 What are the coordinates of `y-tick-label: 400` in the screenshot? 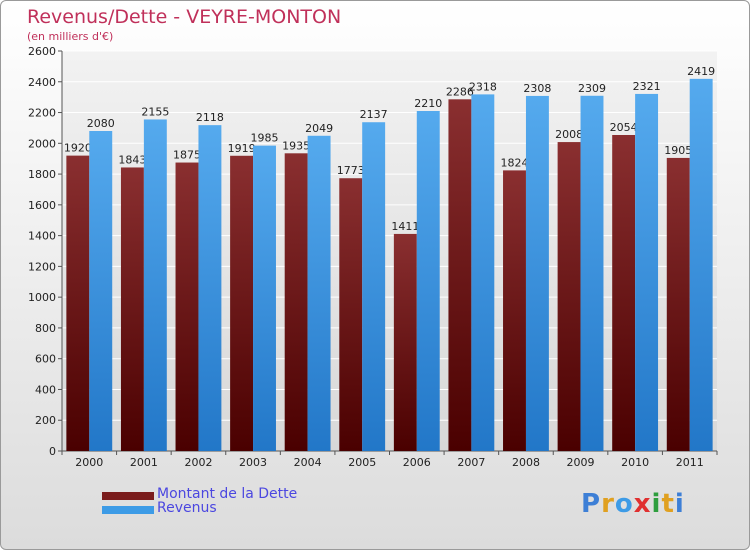 It's located at (45, 389).